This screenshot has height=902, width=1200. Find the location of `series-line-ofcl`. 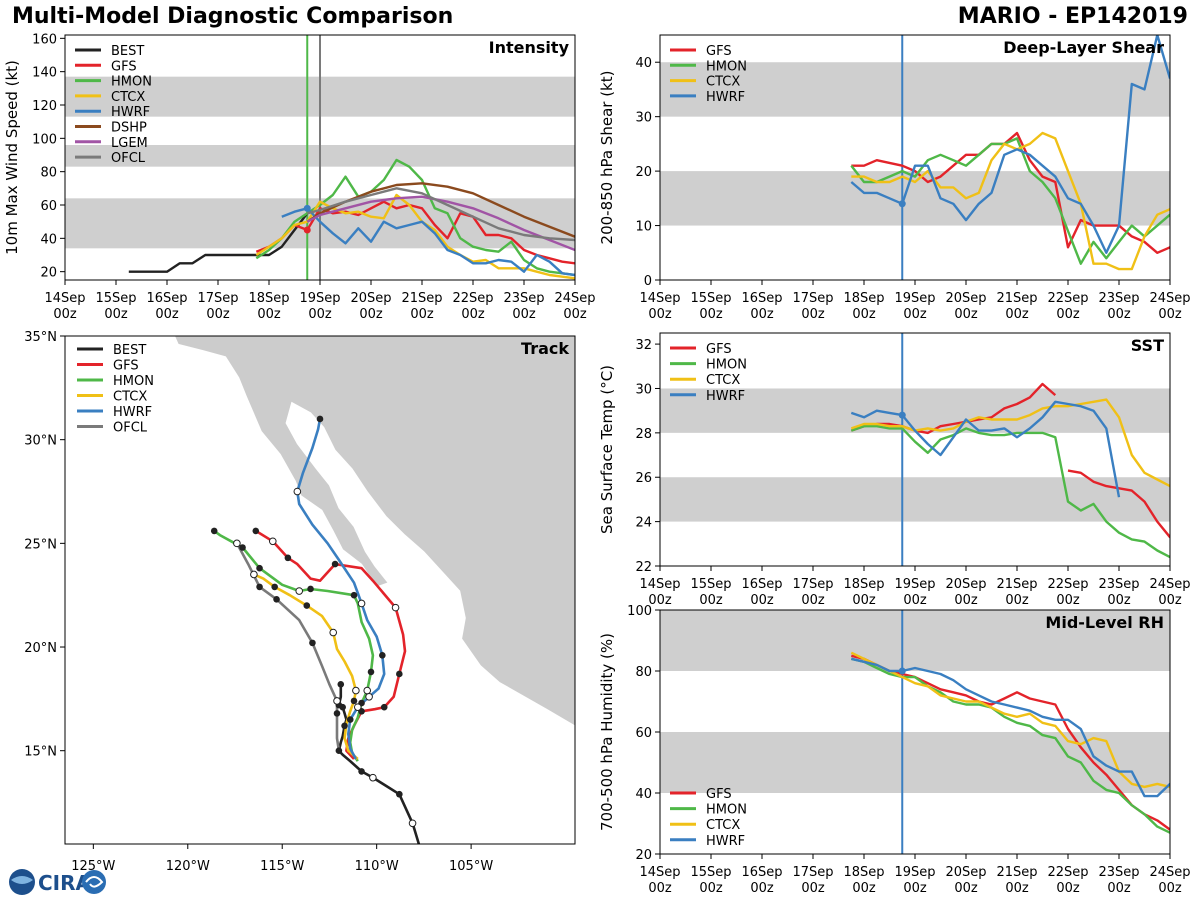

series-line-ofcl is located at coordinates (440, 214).